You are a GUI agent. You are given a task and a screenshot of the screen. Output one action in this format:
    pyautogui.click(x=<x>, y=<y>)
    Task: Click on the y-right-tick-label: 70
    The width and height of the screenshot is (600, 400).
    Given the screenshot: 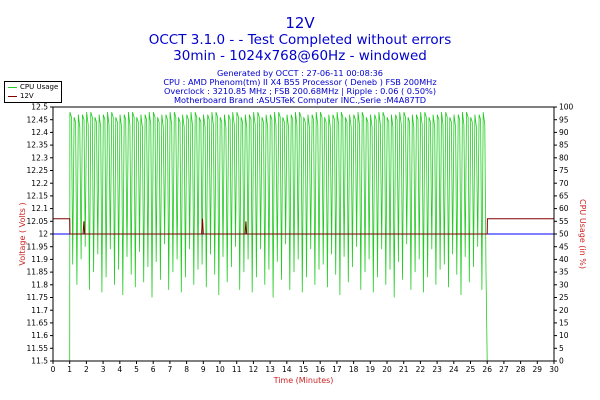 What is the action you would take?
    pyautogui.click(x=564, y=183)
    